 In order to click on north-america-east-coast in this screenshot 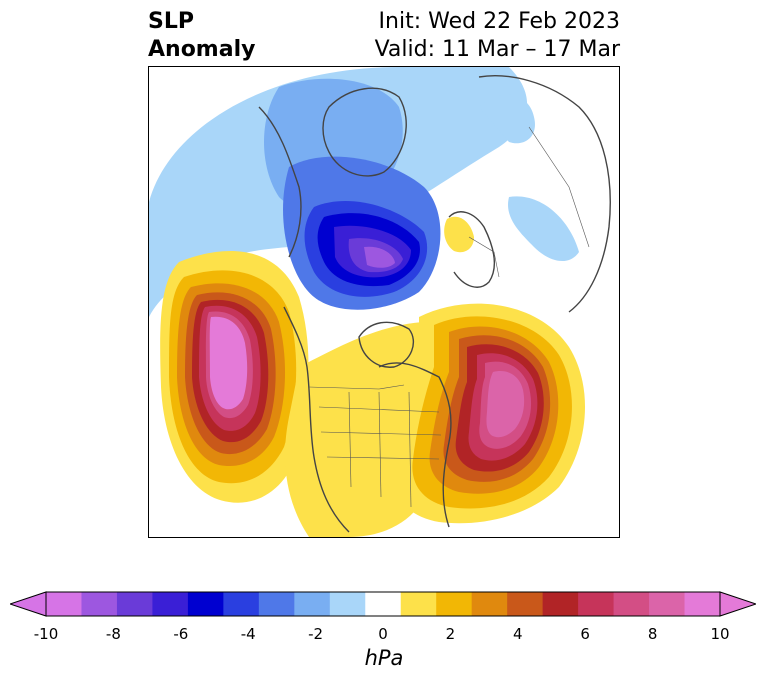, I will do `click(415, 445)`.